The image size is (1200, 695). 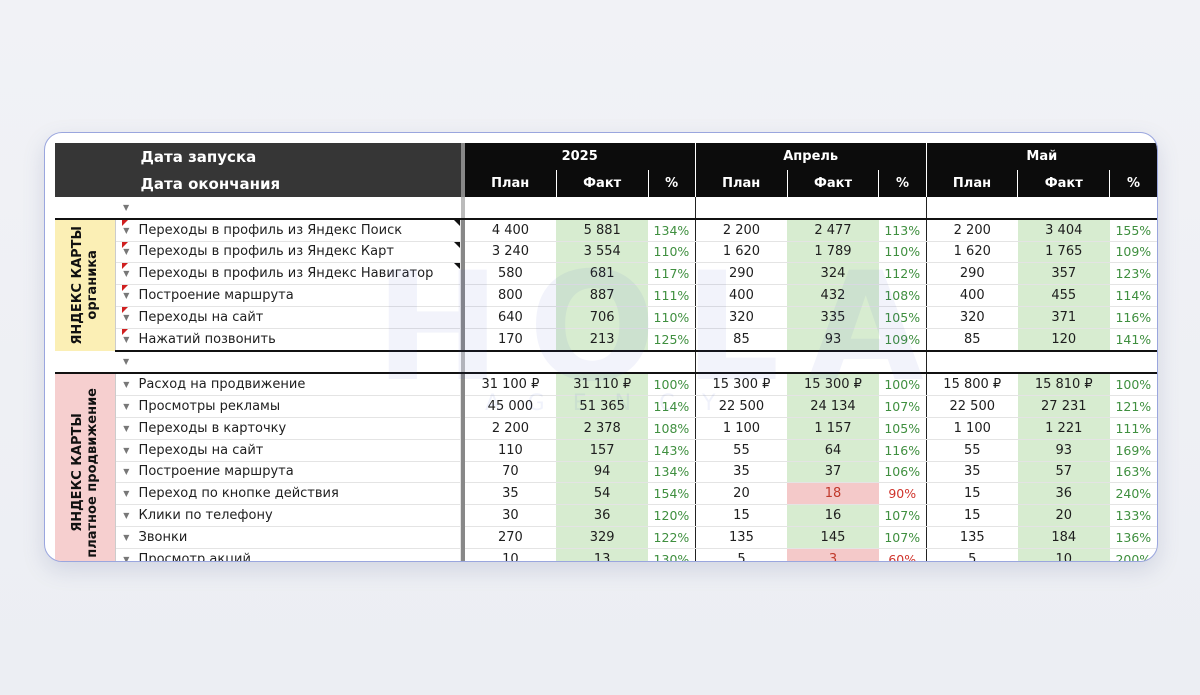 What do you see at coordinates (1063, 554) in the screenshot?
I see `fact-cell: 10` at bounding box center [1063, 554].